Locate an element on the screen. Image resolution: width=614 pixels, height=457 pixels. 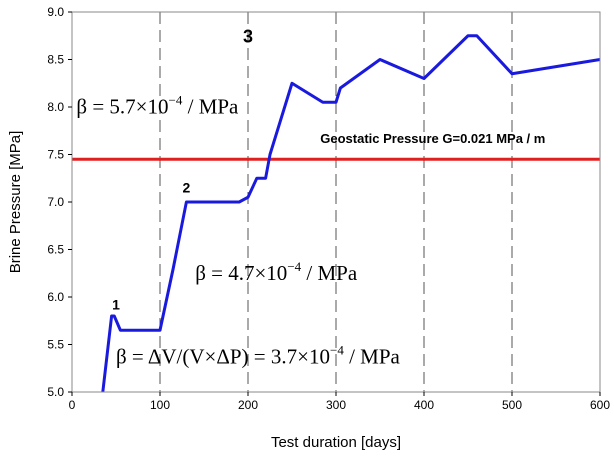
beta-annotation-3: β = ΔV/(V×ΔP) = 3.7×10−4 / MPa is located at coordinates (258, 356).